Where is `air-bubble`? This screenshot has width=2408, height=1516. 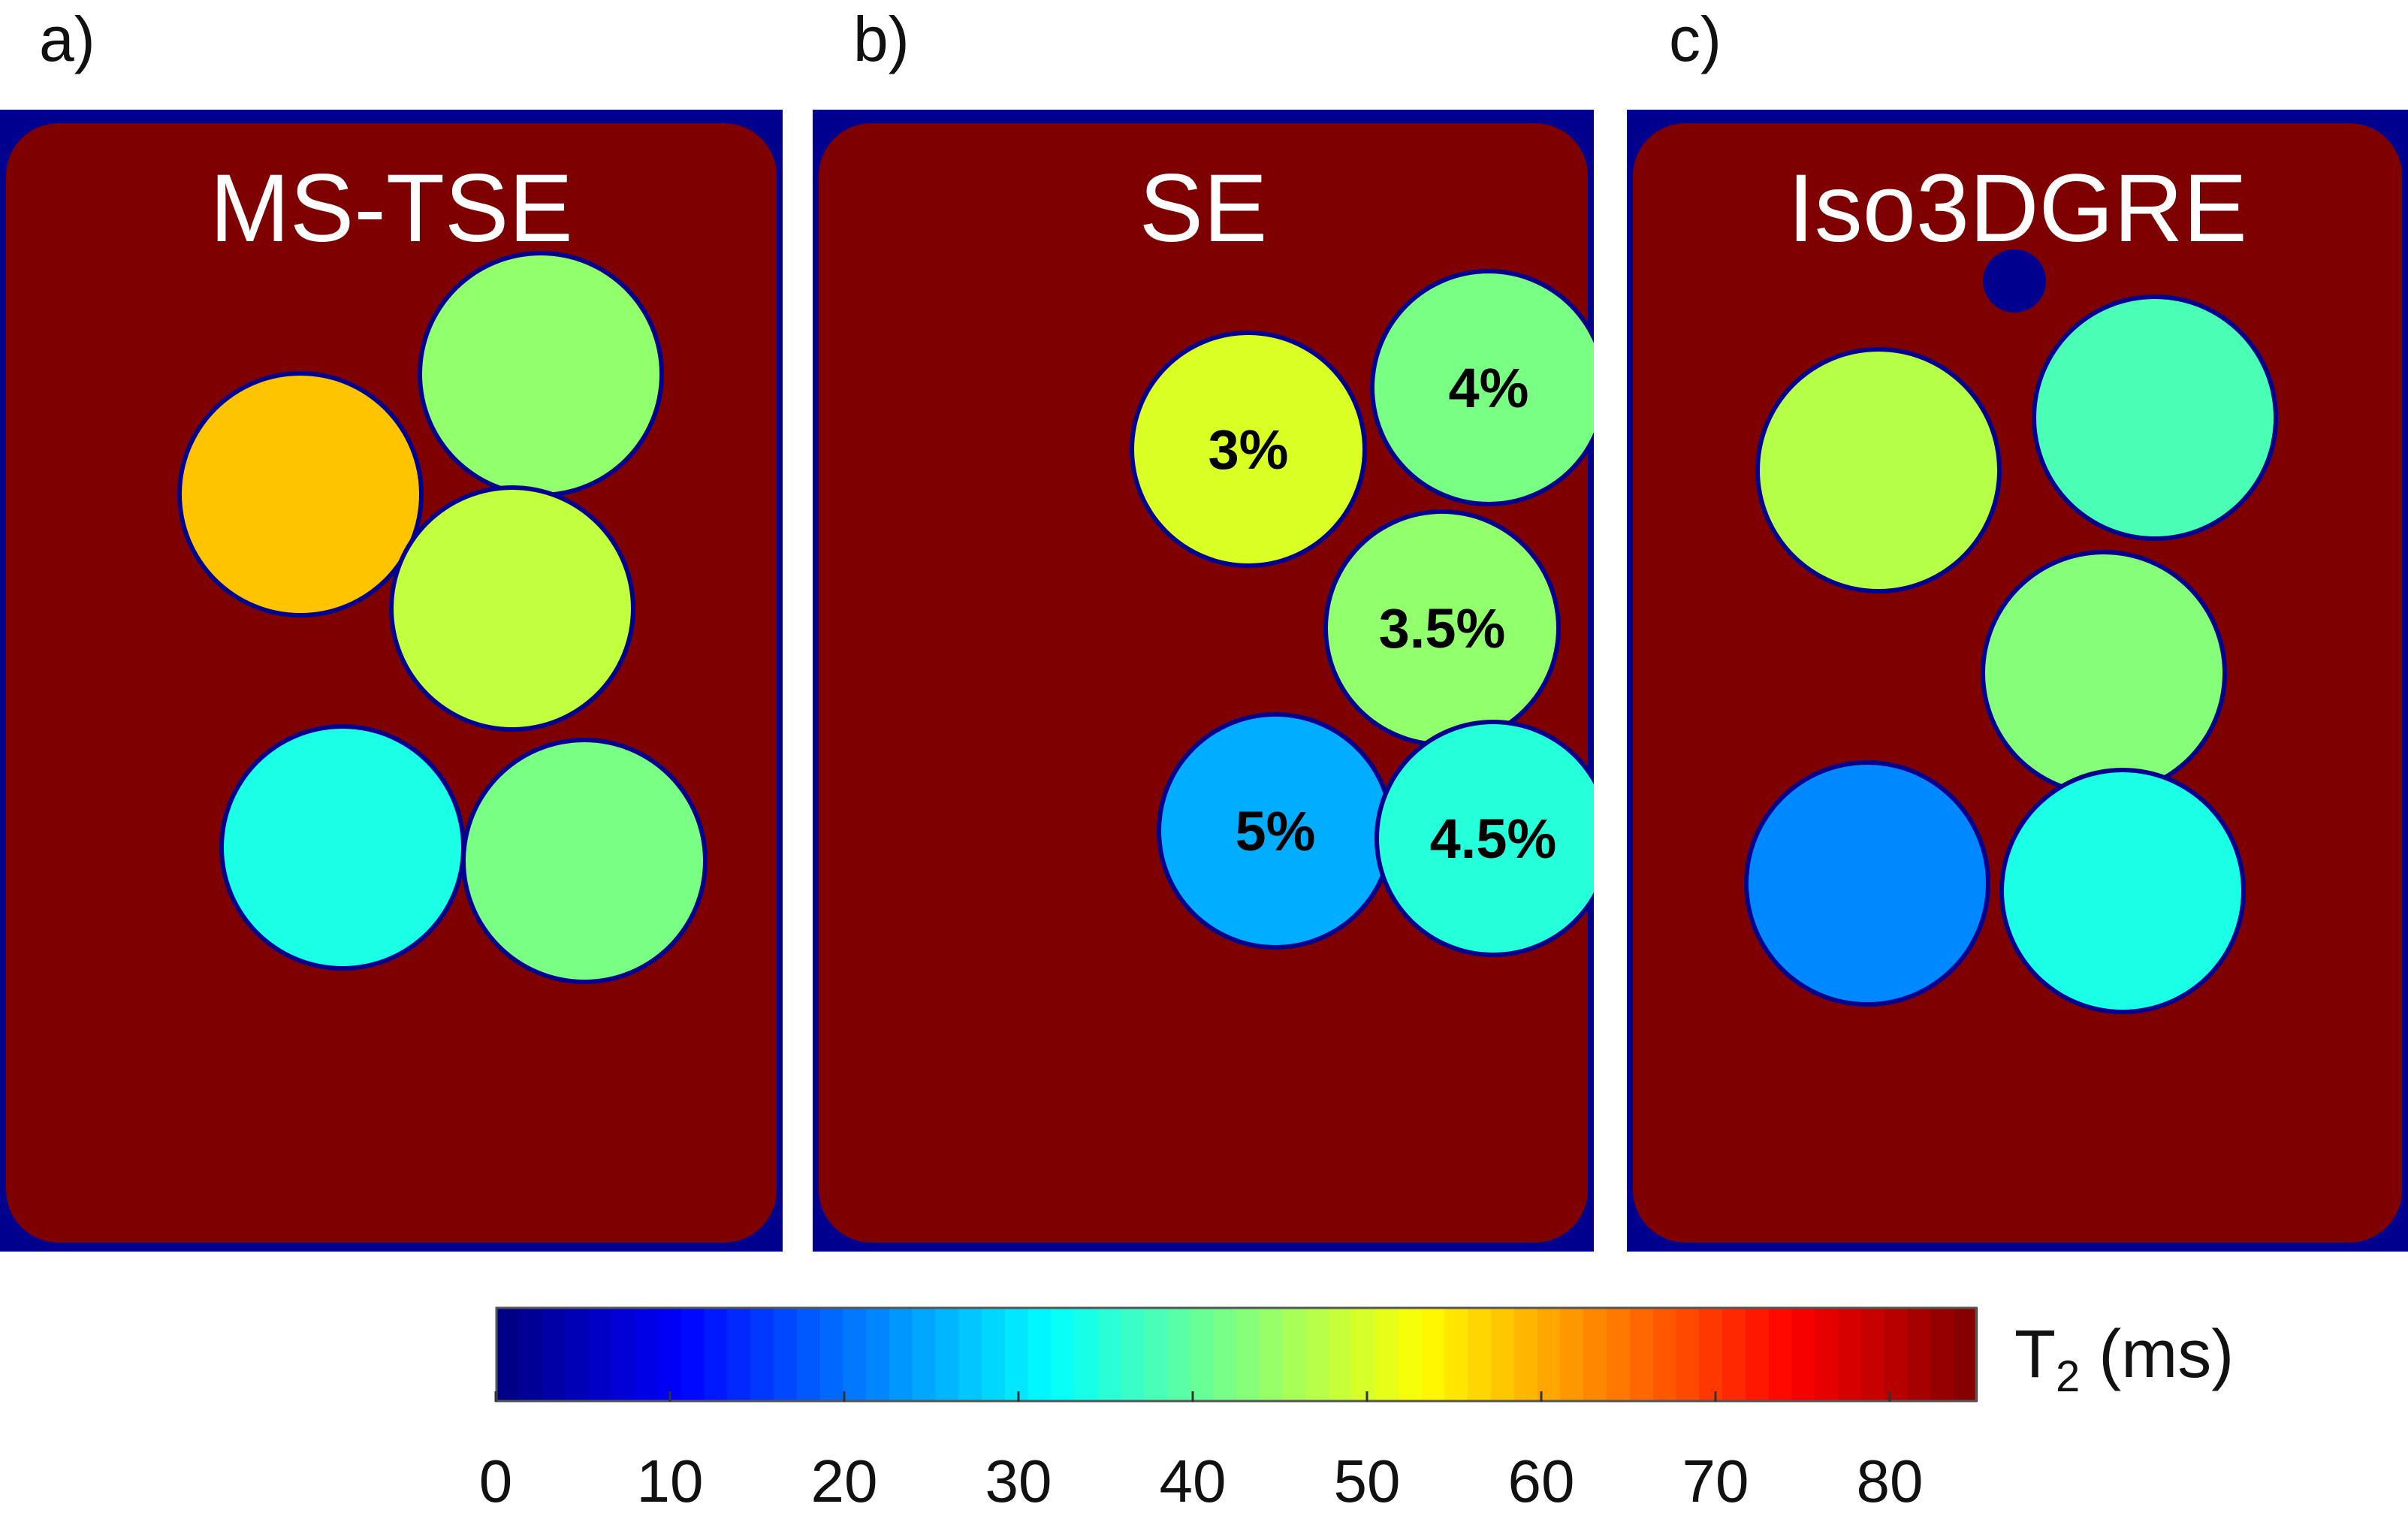 air-bubble is located at coordinates (2014, 281).